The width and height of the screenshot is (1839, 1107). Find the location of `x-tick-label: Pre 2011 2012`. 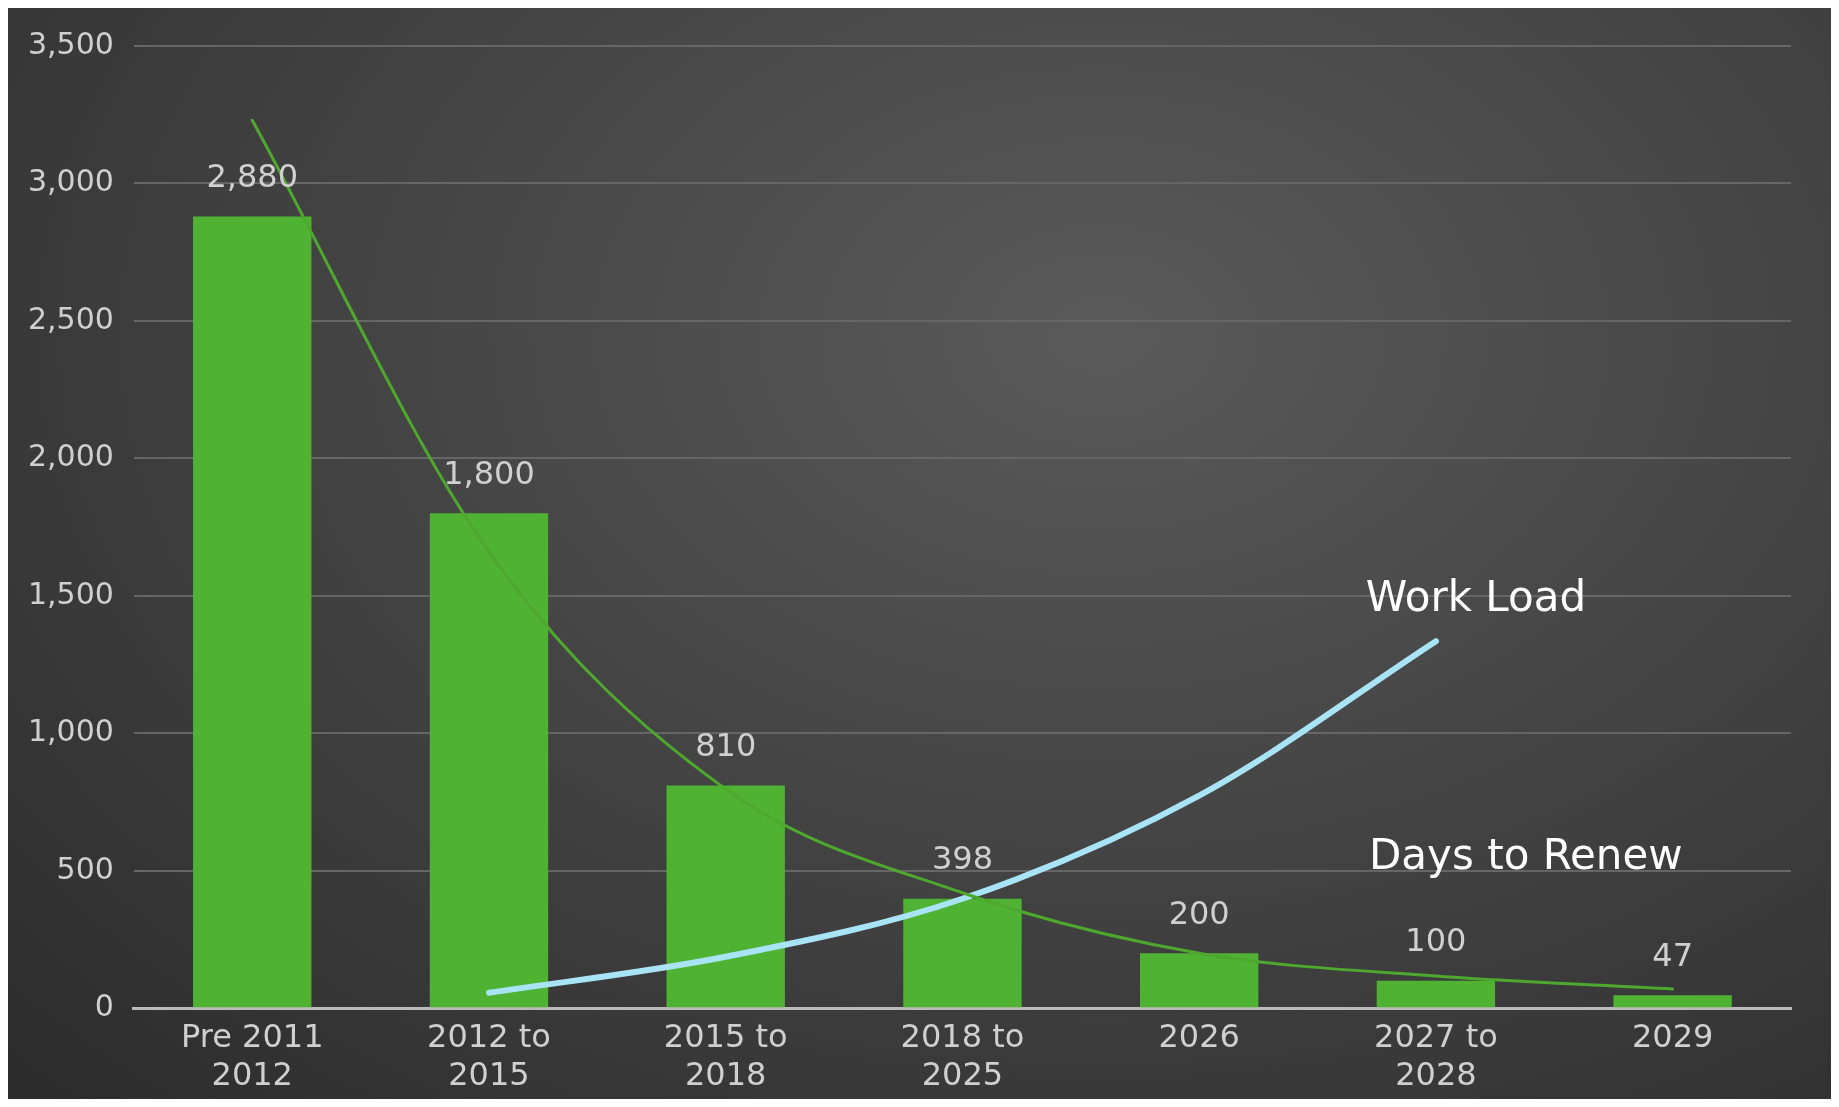

x-tick-label: Pre 2011 2012 is located at coordinates (252, 1055).